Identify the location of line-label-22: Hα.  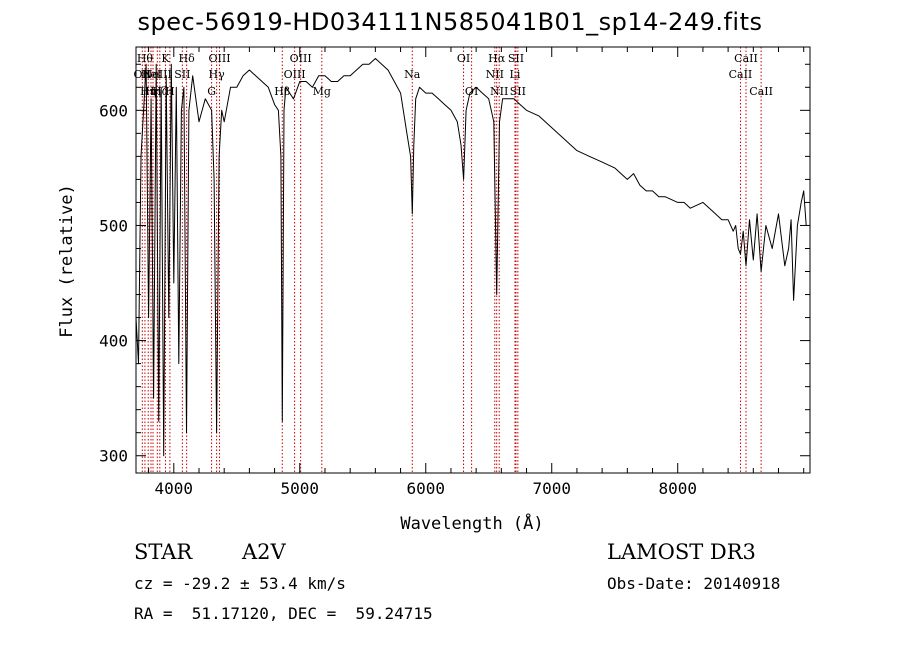
(497, 58).